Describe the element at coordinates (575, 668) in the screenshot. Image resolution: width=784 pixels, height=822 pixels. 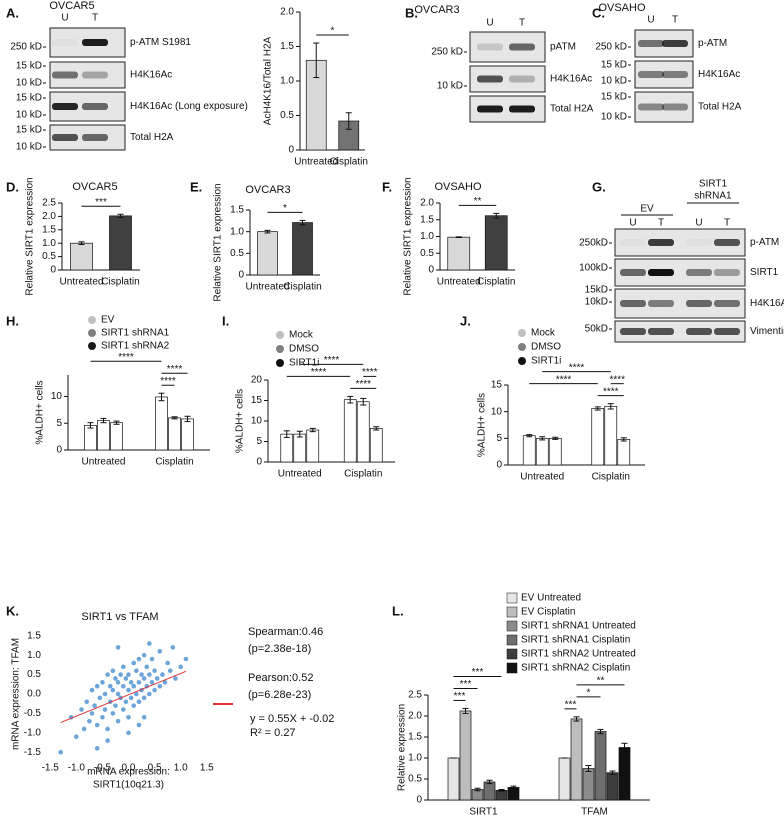
I see `legend-label: SIRT1 shRNA2 Cisplatin` at that location.